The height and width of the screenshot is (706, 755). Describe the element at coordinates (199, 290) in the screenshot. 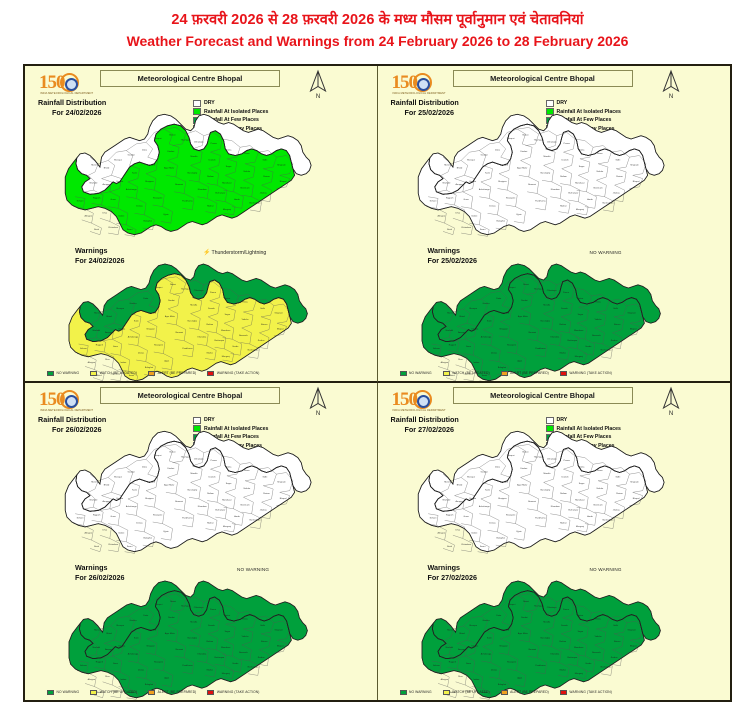

I see `svg-text: Chhatarpu` at that location.